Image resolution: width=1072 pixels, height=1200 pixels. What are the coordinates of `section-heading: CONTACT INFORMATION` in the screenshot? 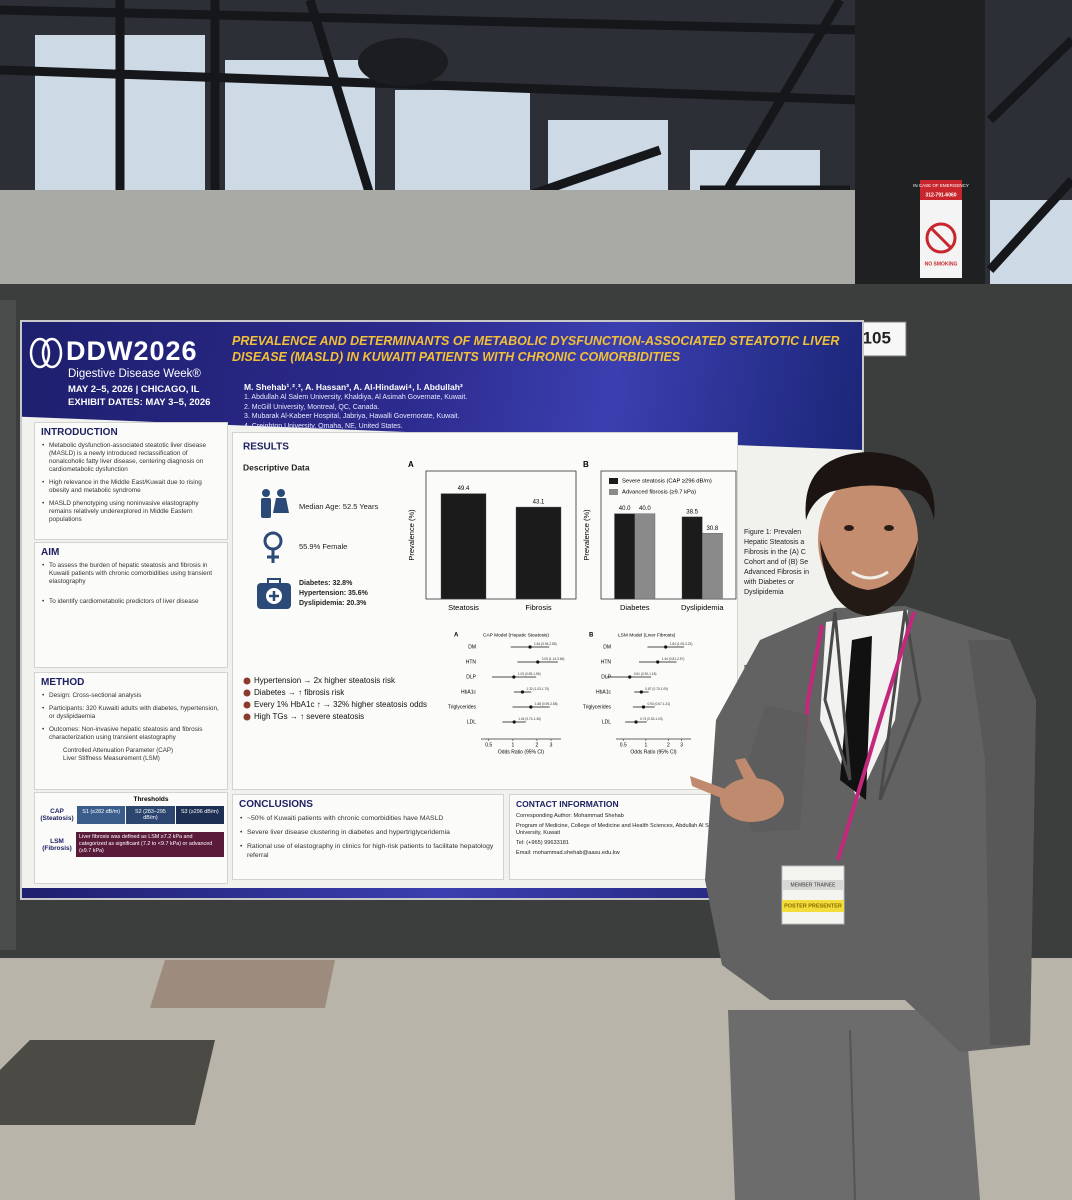 It's located at (567, 804).